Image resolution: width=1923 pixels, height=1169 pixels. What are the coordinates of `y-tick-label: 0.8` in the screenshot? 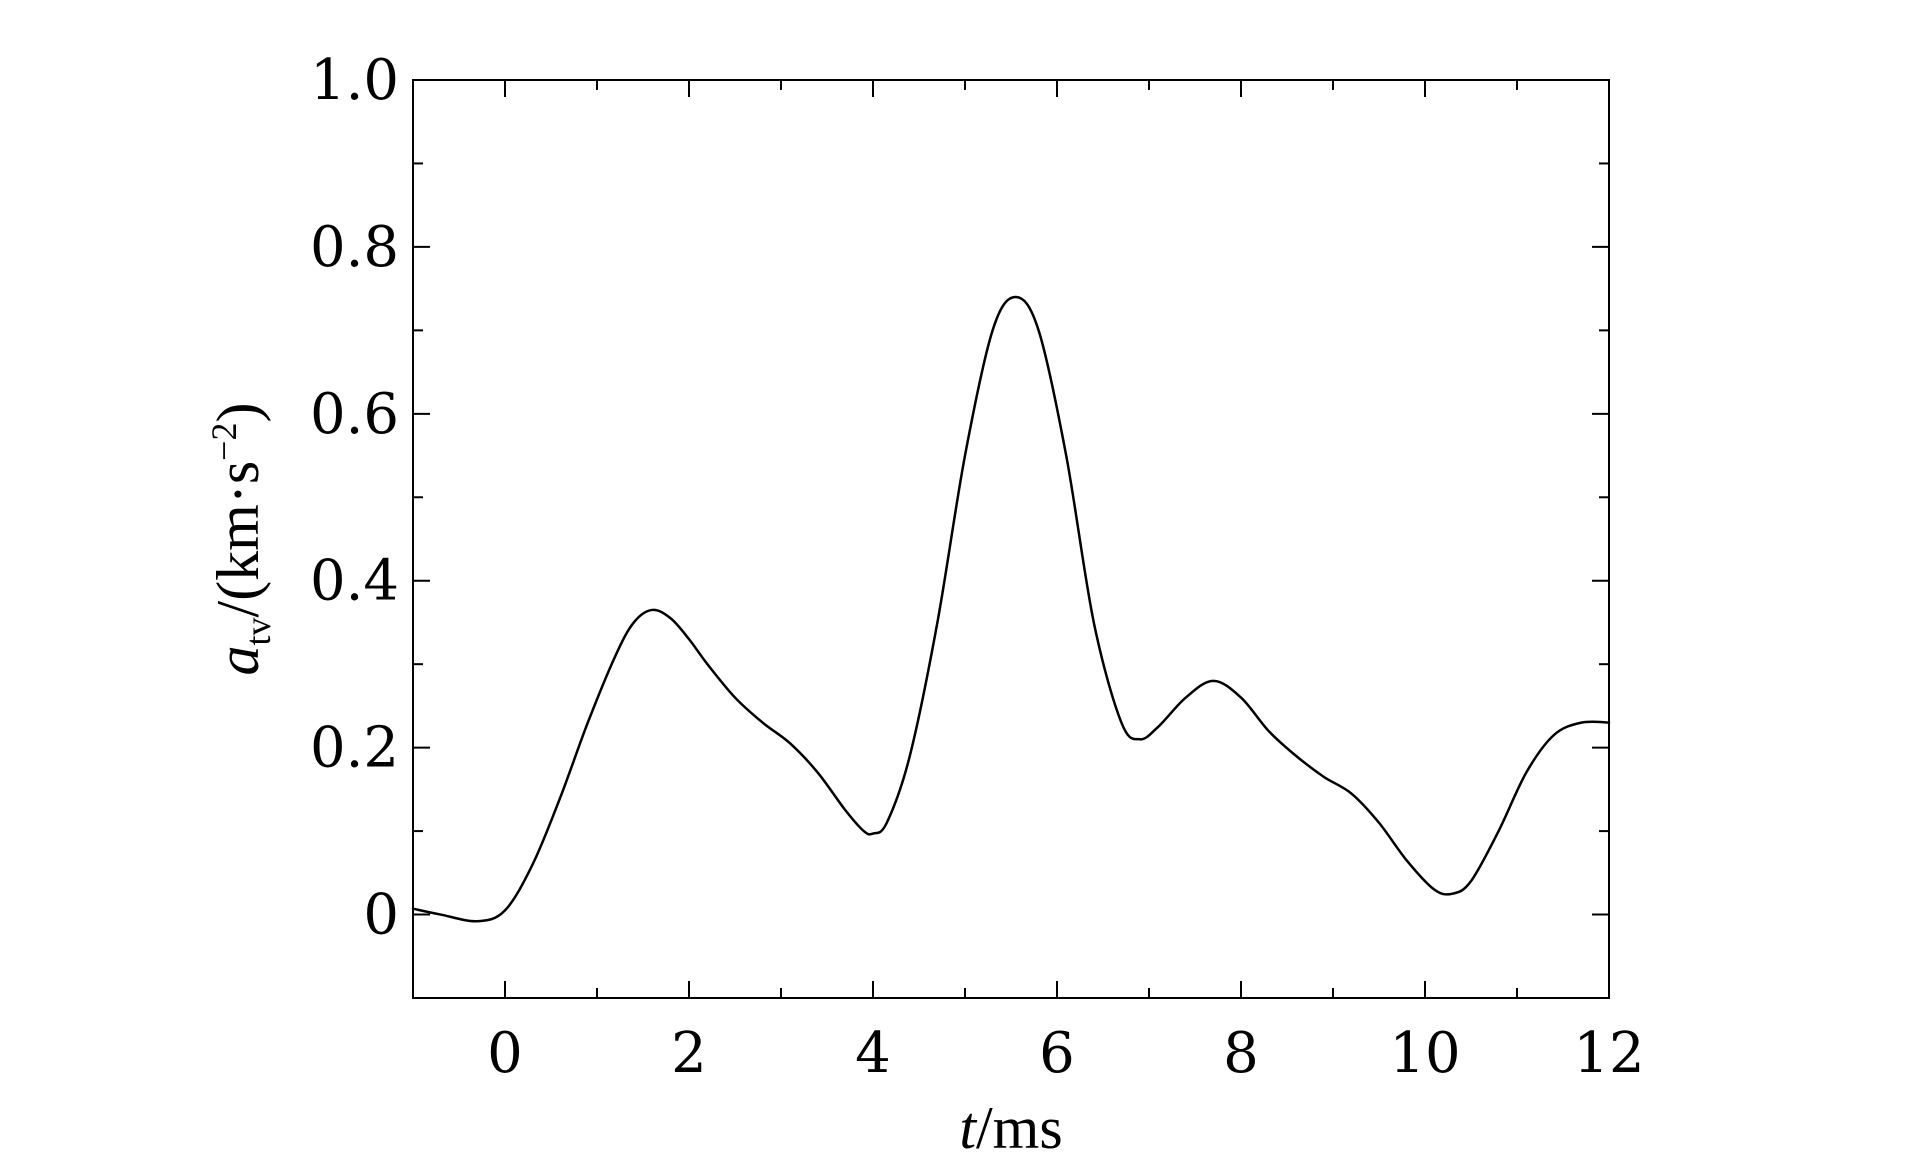 It's located at (354, 247).